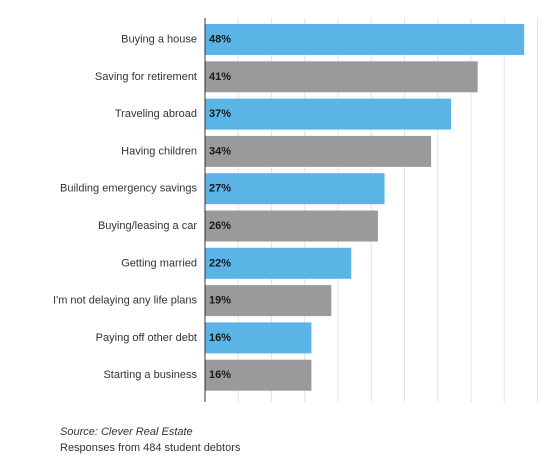  I want to click on category-label: Traveling abroad, so click(156, 114).